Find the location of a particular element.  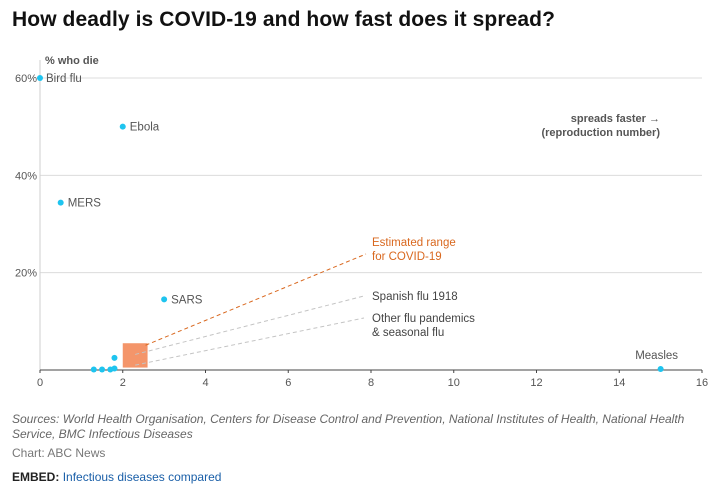

flu-annotation-label: Spanish flu 1918 is located at coordinates (415, 297).